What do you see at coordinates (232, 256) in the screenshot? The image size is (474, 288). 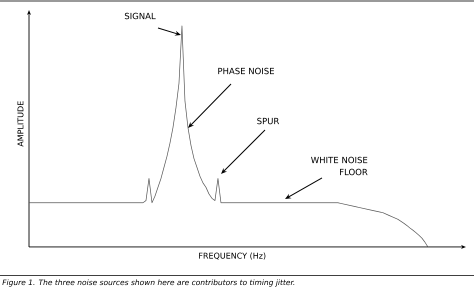 I see `x-axis-title: FREQUENCY (Hz)` at bounding box center [232, 256].